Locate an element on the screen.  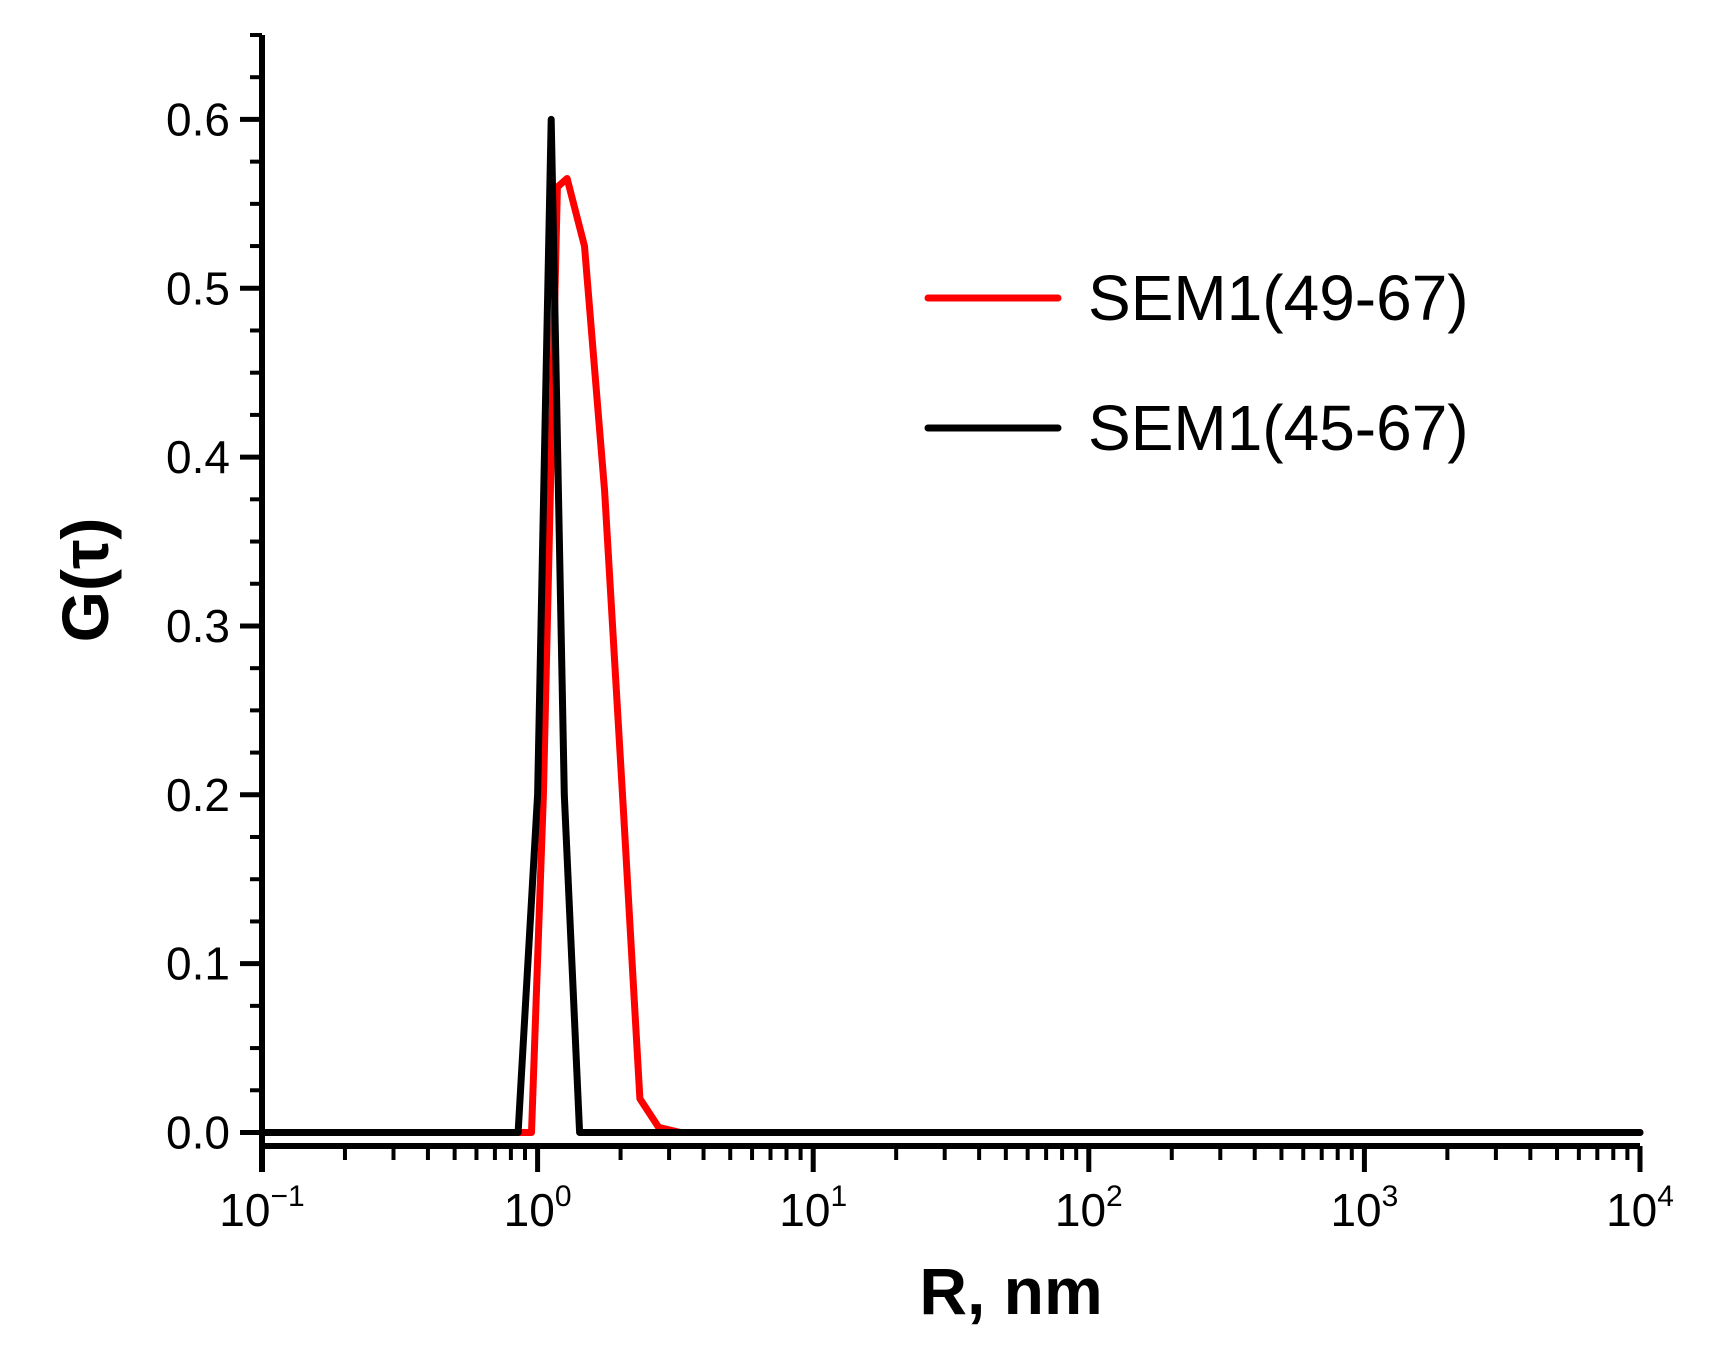
y-tick-label: 0.1 is located at coordinates (198, 964).